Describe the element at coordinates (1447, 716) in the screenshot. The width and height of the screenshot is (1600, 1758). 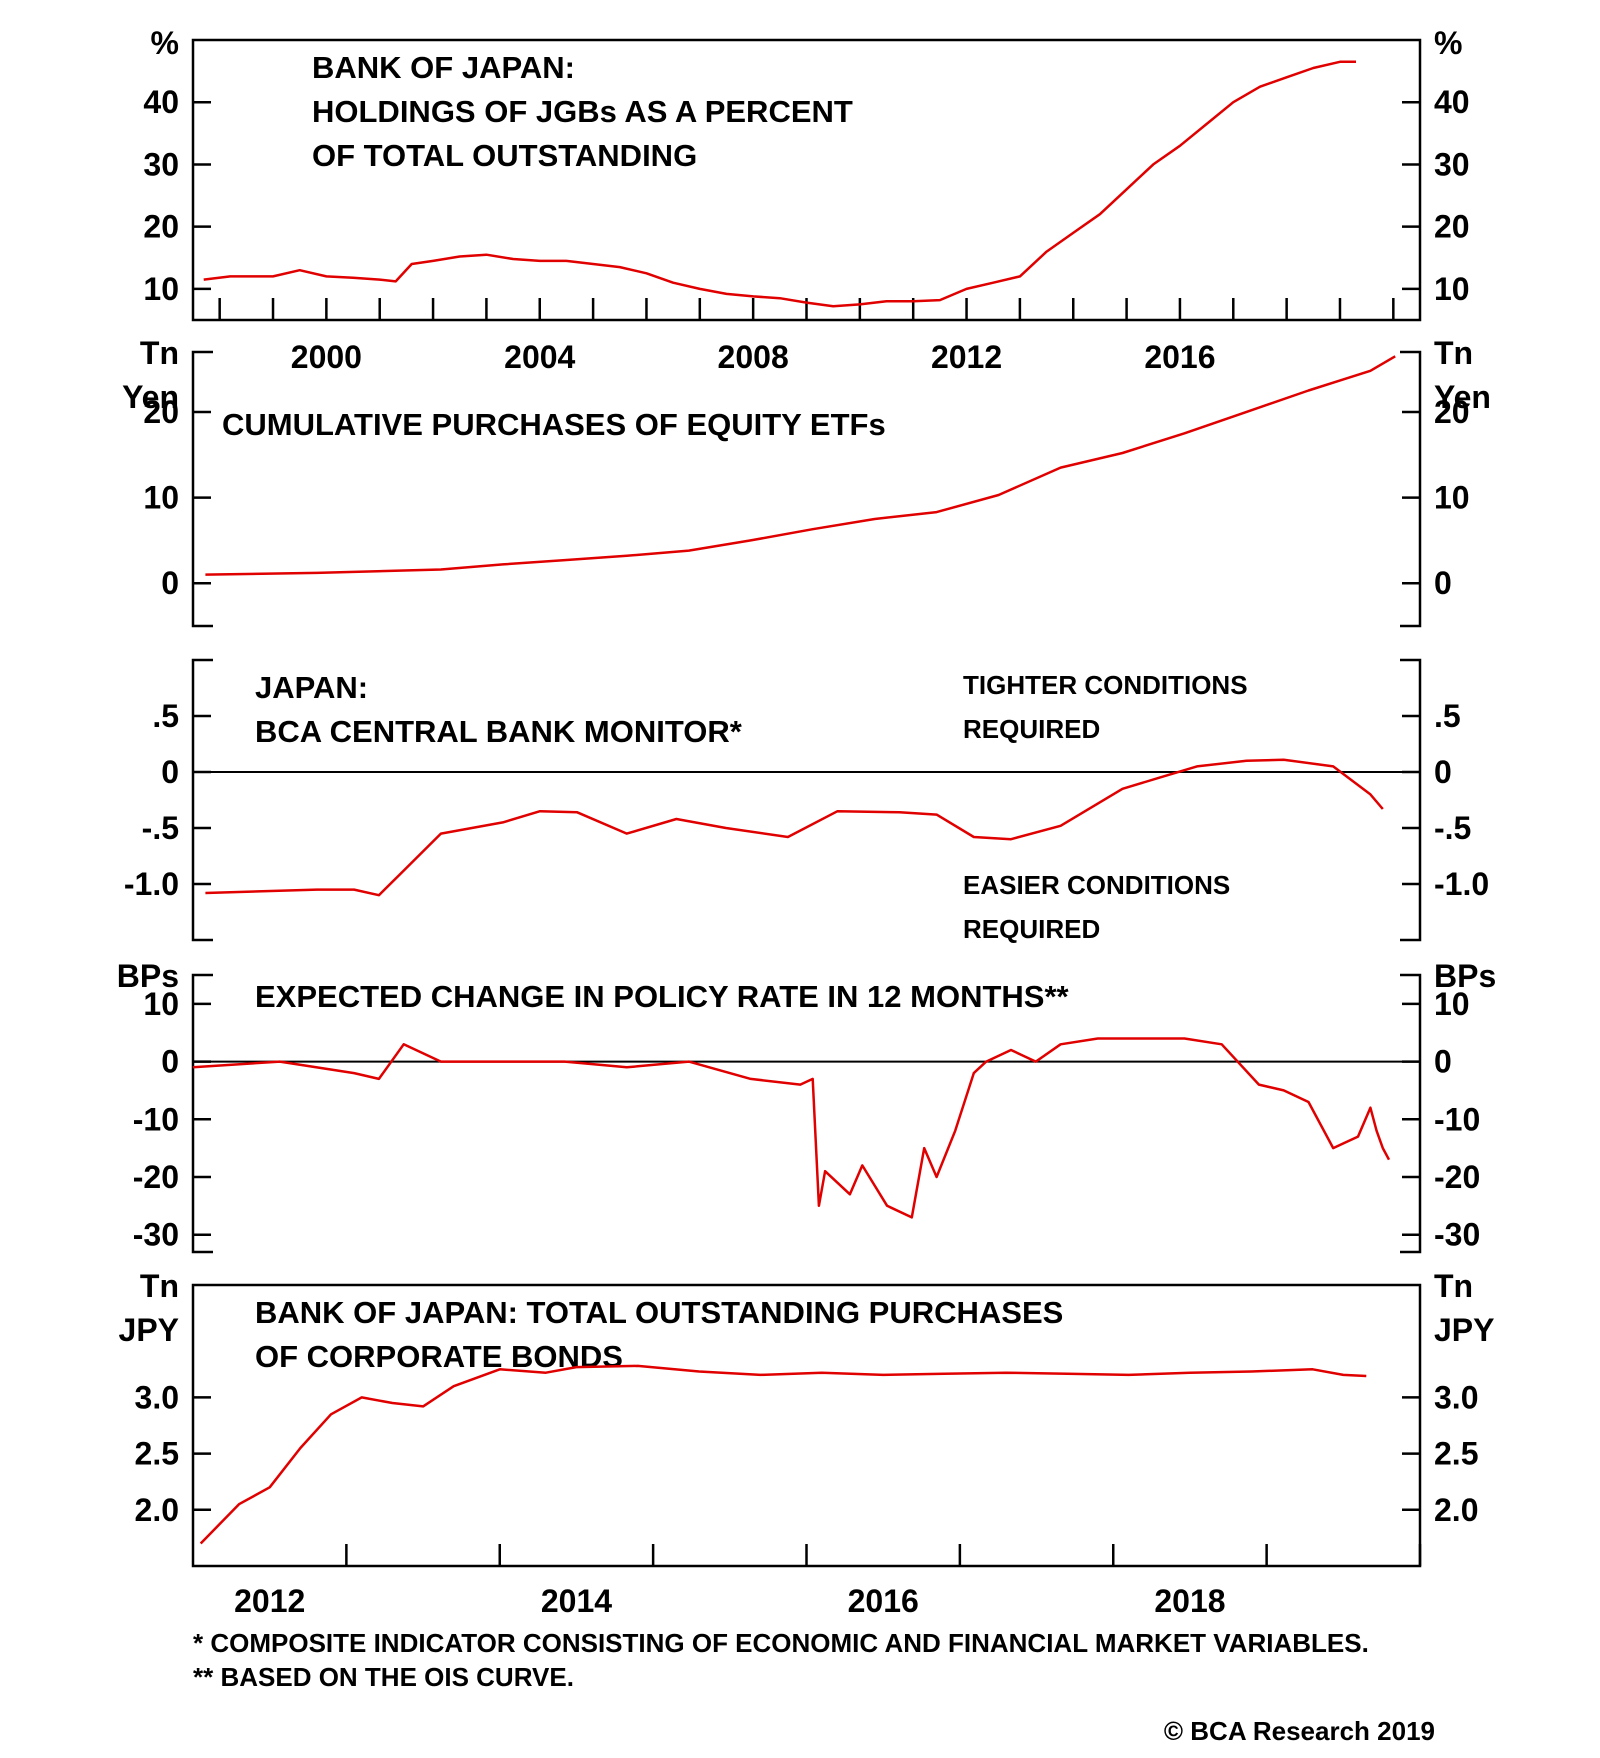
I see `y-tick-label-right: .5` at that location.